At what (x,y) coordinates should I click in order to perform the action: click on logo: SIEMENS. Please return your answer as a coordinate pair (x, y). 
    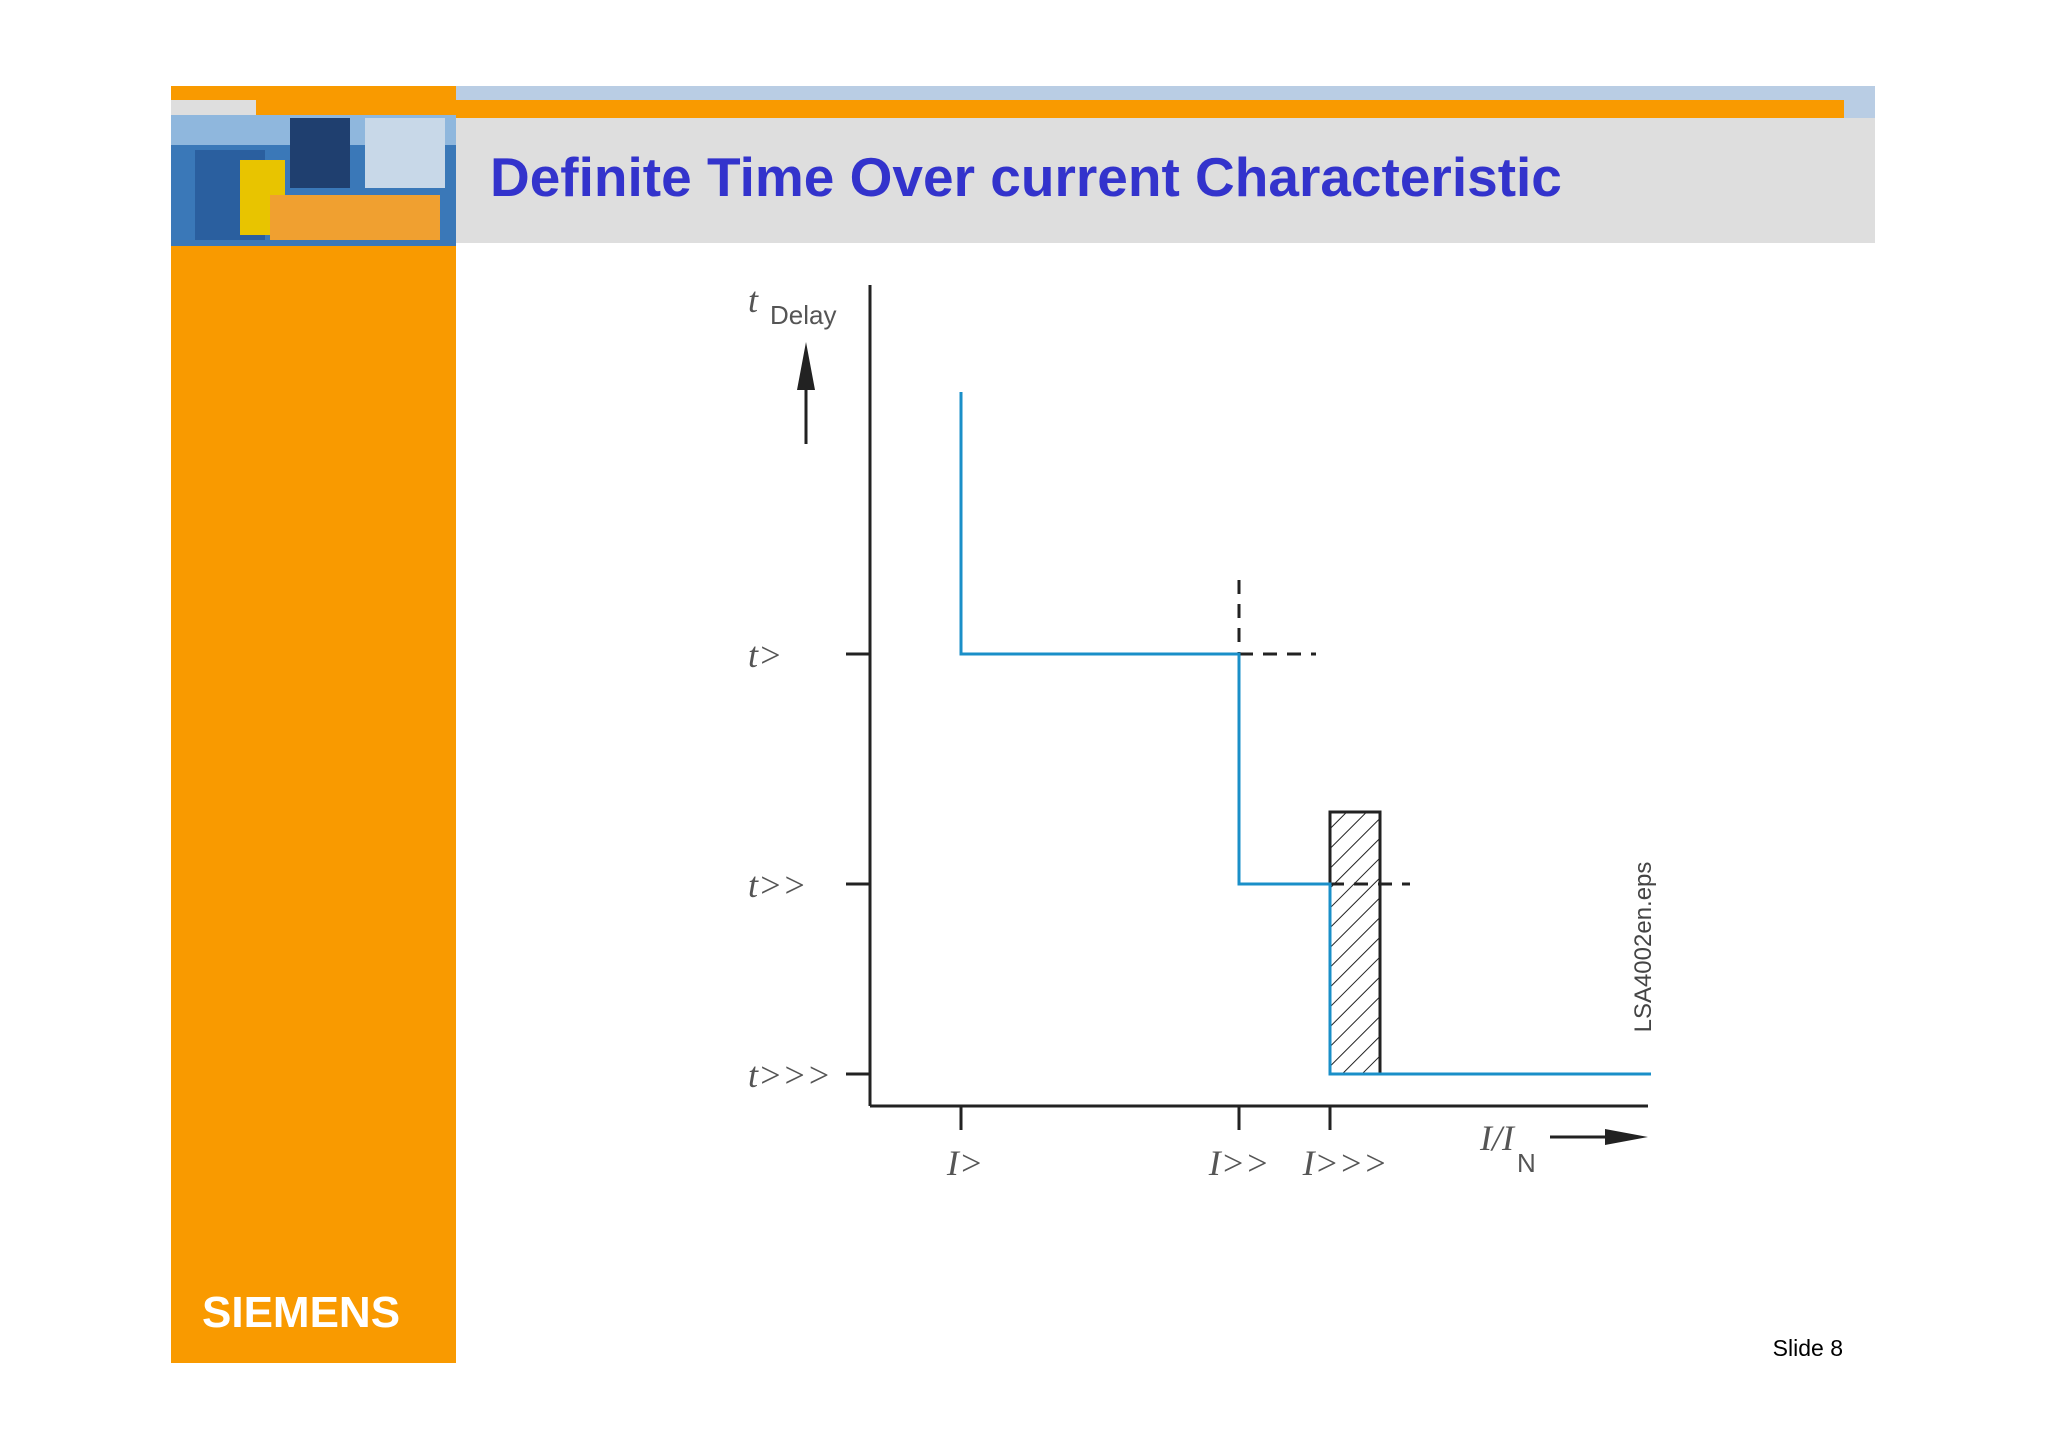
    Looking at the image, I should click on (301, 1312).